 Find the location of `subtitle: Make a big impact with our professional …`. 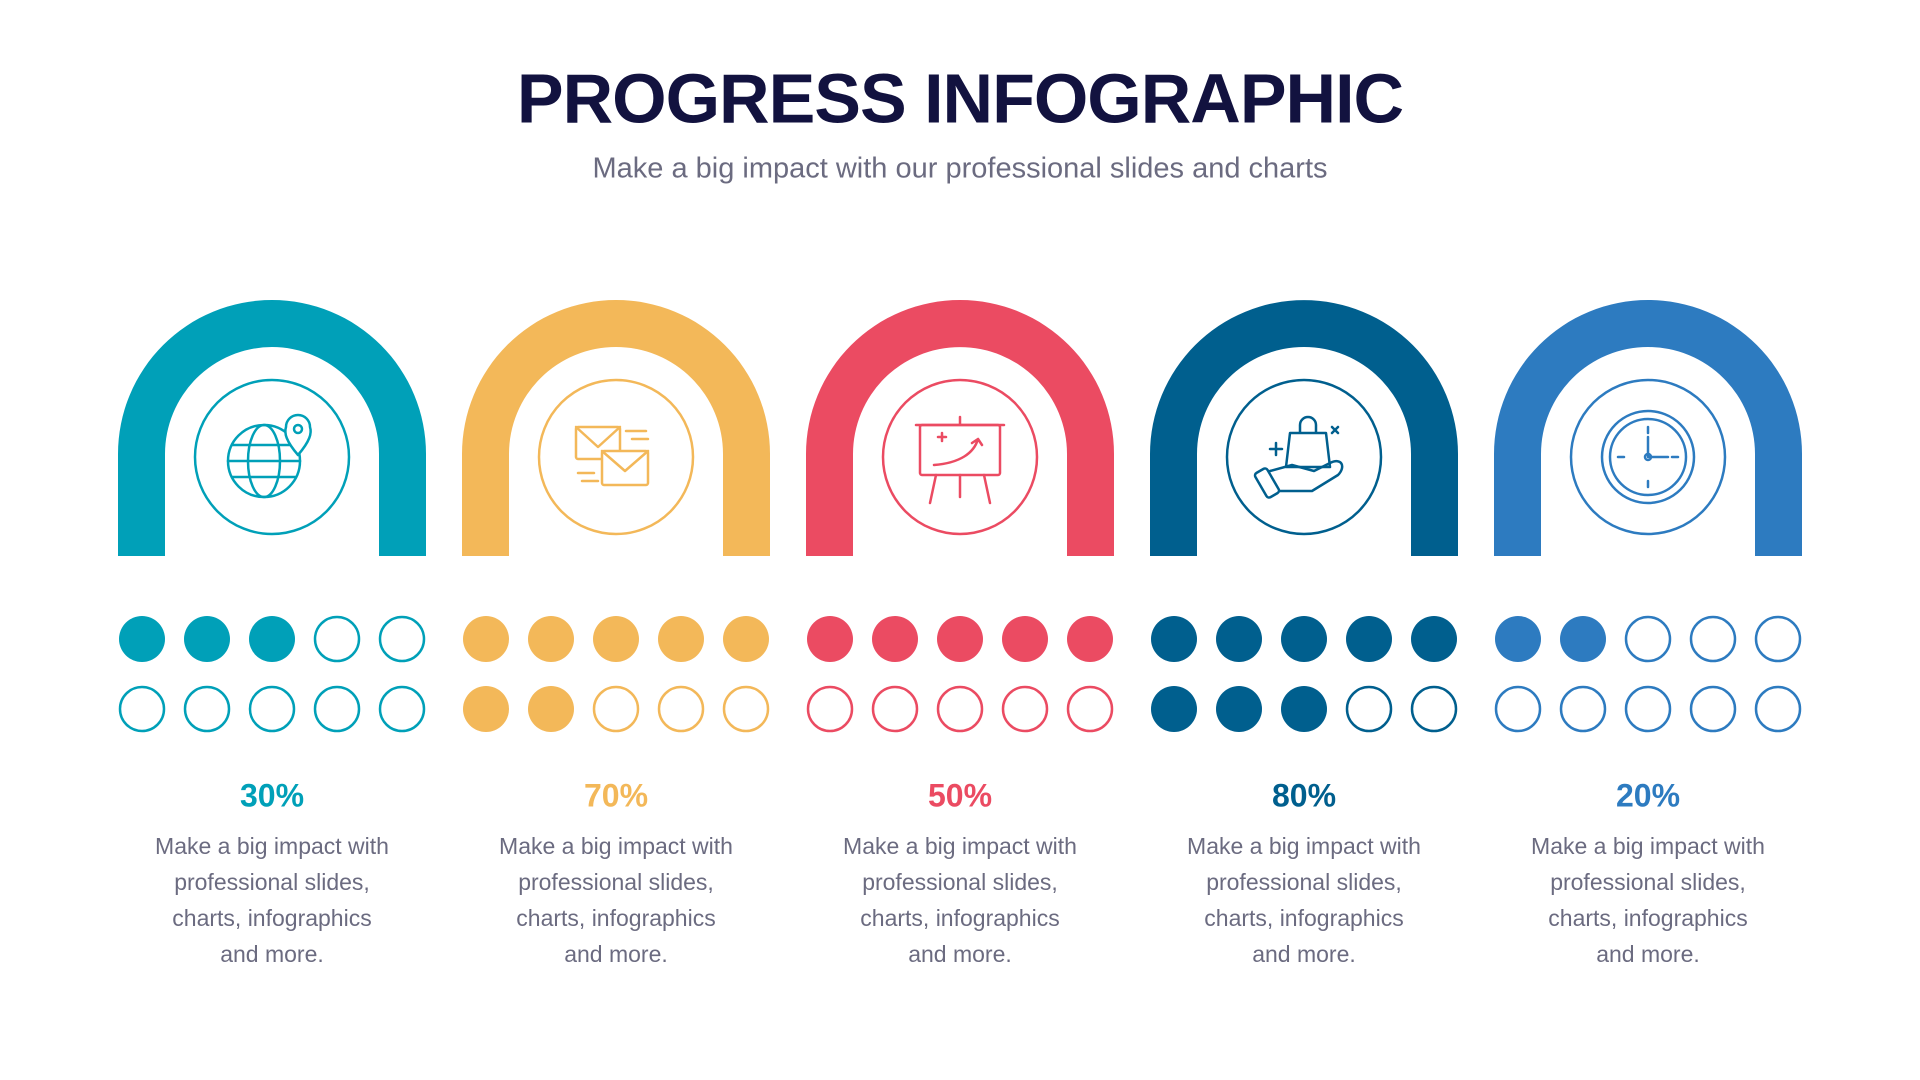

subtitle: Make a big impact with our professional … is located at coordinates (959, 169).